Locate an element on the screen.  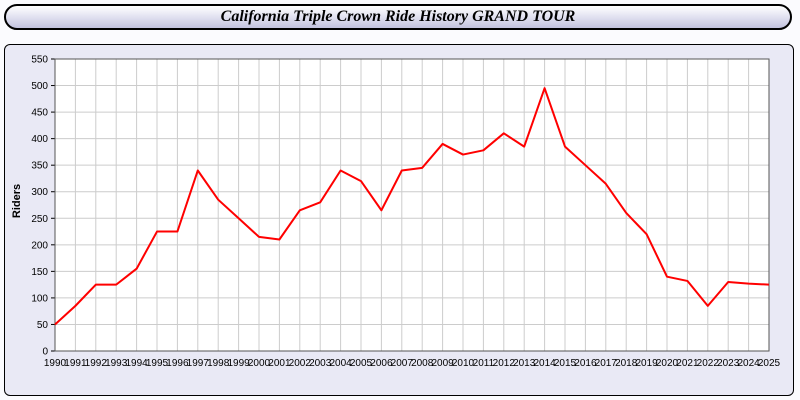
x-tick-label: 1999 is located at coordinates (238, 363).